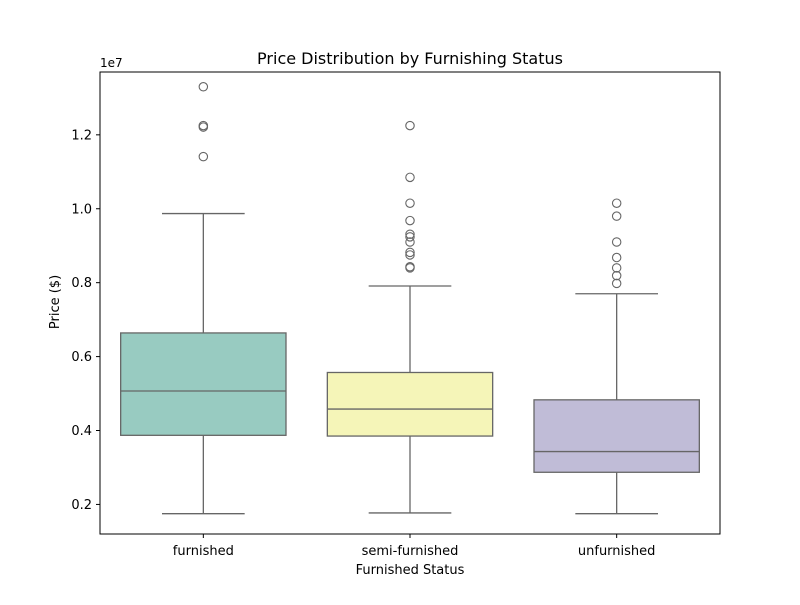  What do you see at coordinates (55, 302) in the screenshot?
I see `y-axis-title: Price ($)` at bounding box center [55, 302].